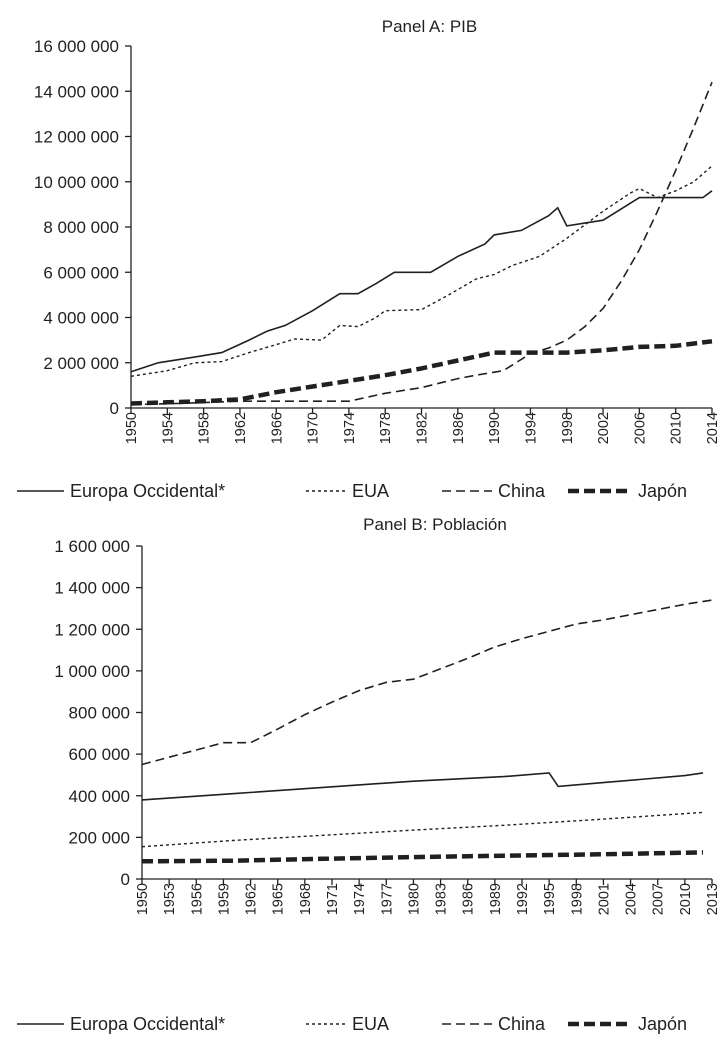  Describe the element at coordinates (76, 137) in the screenshot. I see `y-tick-label: 12 000 000` at that location.